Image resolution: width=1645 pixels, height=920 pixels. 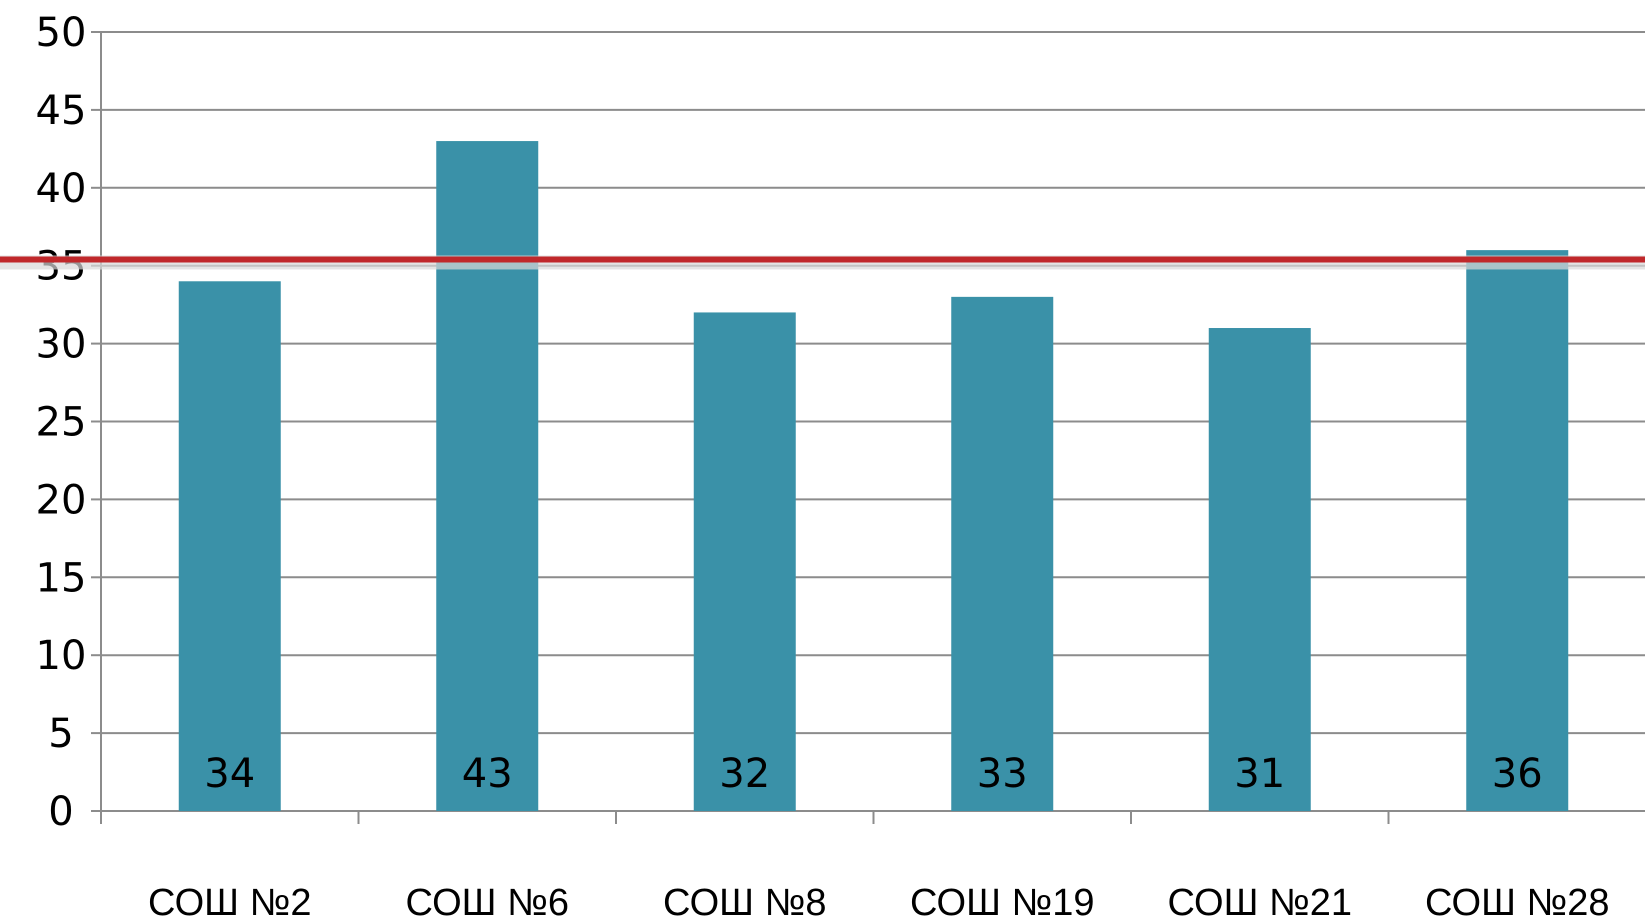 What do you see at coordinates (1259, 774) in the screenshot?
I see `data-label: 31` at bounding box center [1259, 774].